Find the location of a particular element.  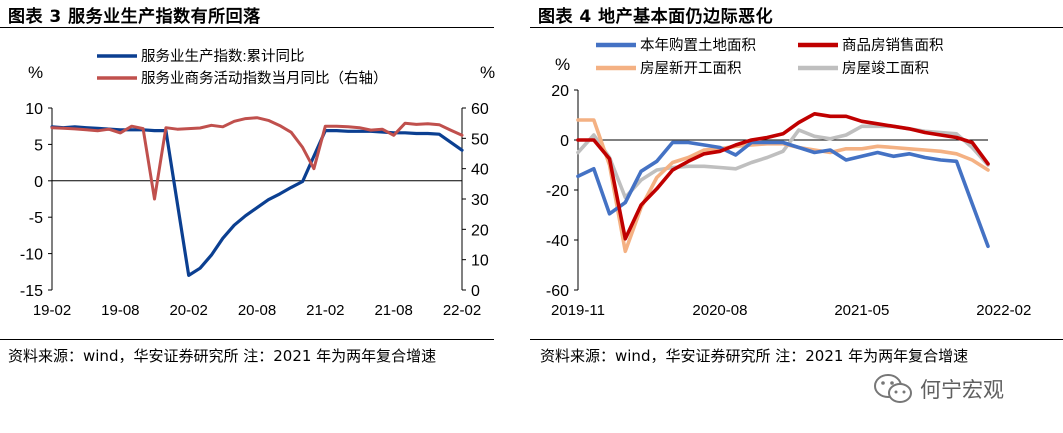

y-tick-label: -20 is located at coordinates (557, 191).